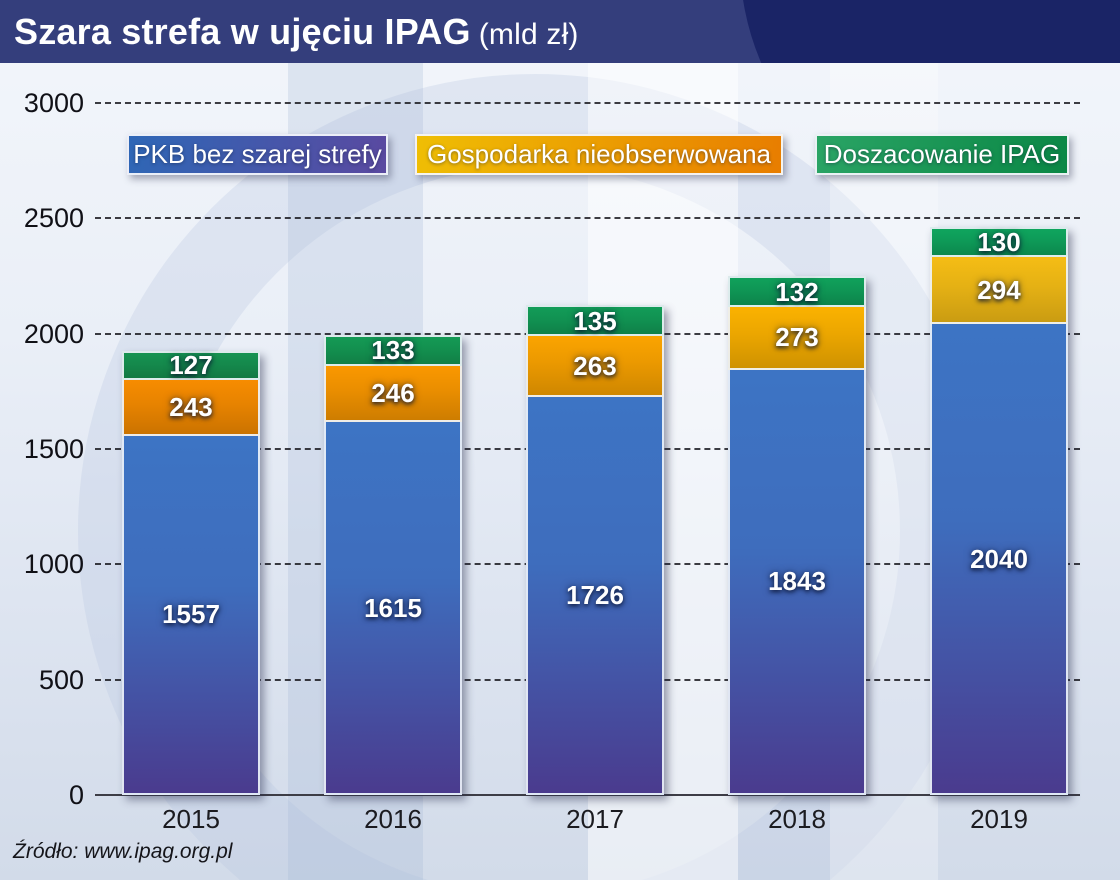  I want to click on bar-value-label: 243, so click(191, 406).